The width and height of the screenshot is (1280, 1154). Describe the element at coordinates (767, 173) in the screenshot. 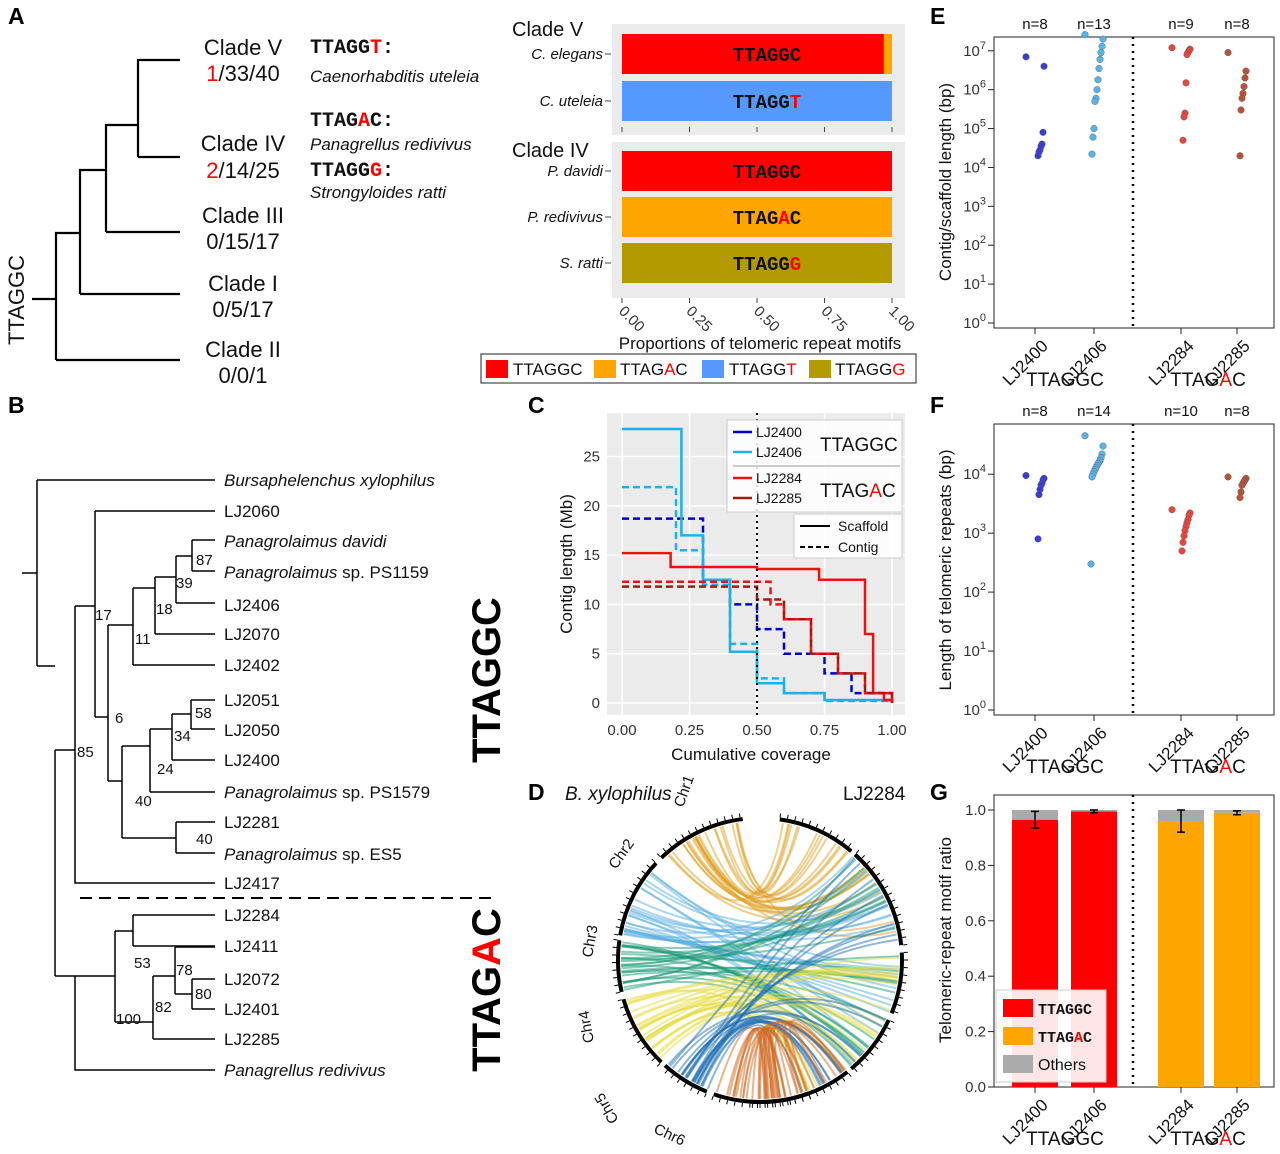

I see `bar-motif-label: TTAGGC` at that location.